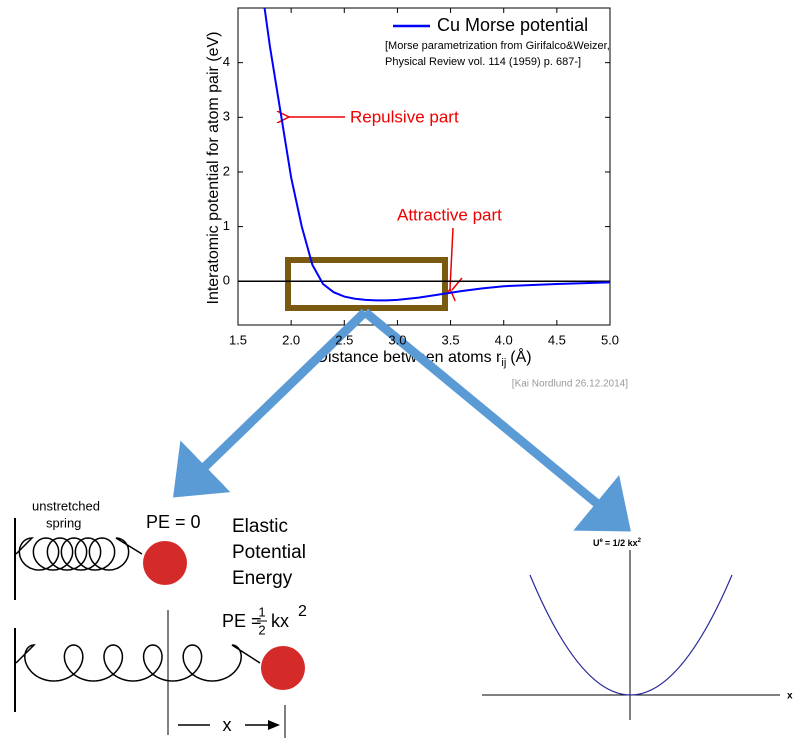 The height and width of the screenshot is (746, 800). What do you see at coordinates (570, 384) in the screenshot?
I see `credit: [Kai Nordlund 26.12.2014]` at bounding box center [570, 384].